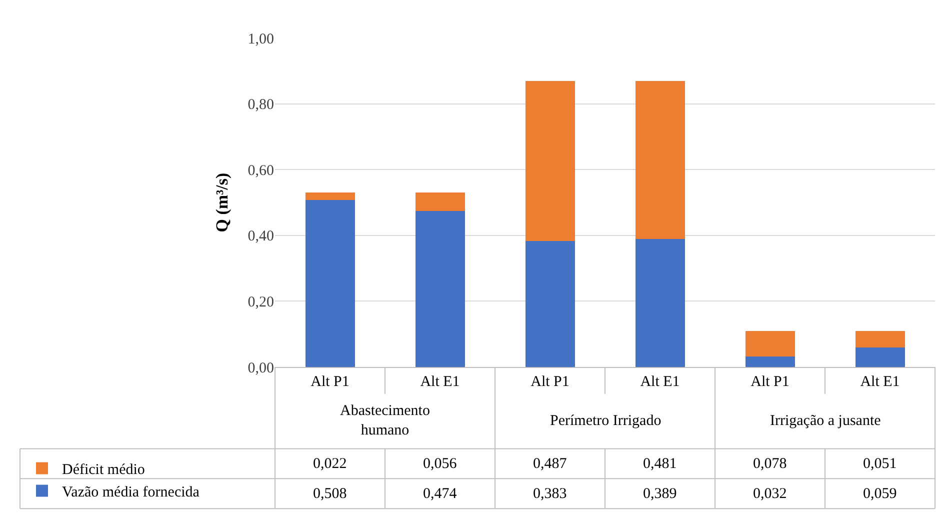  I want to click on legend-label: Vazão média fornecida, so click(131, 492).